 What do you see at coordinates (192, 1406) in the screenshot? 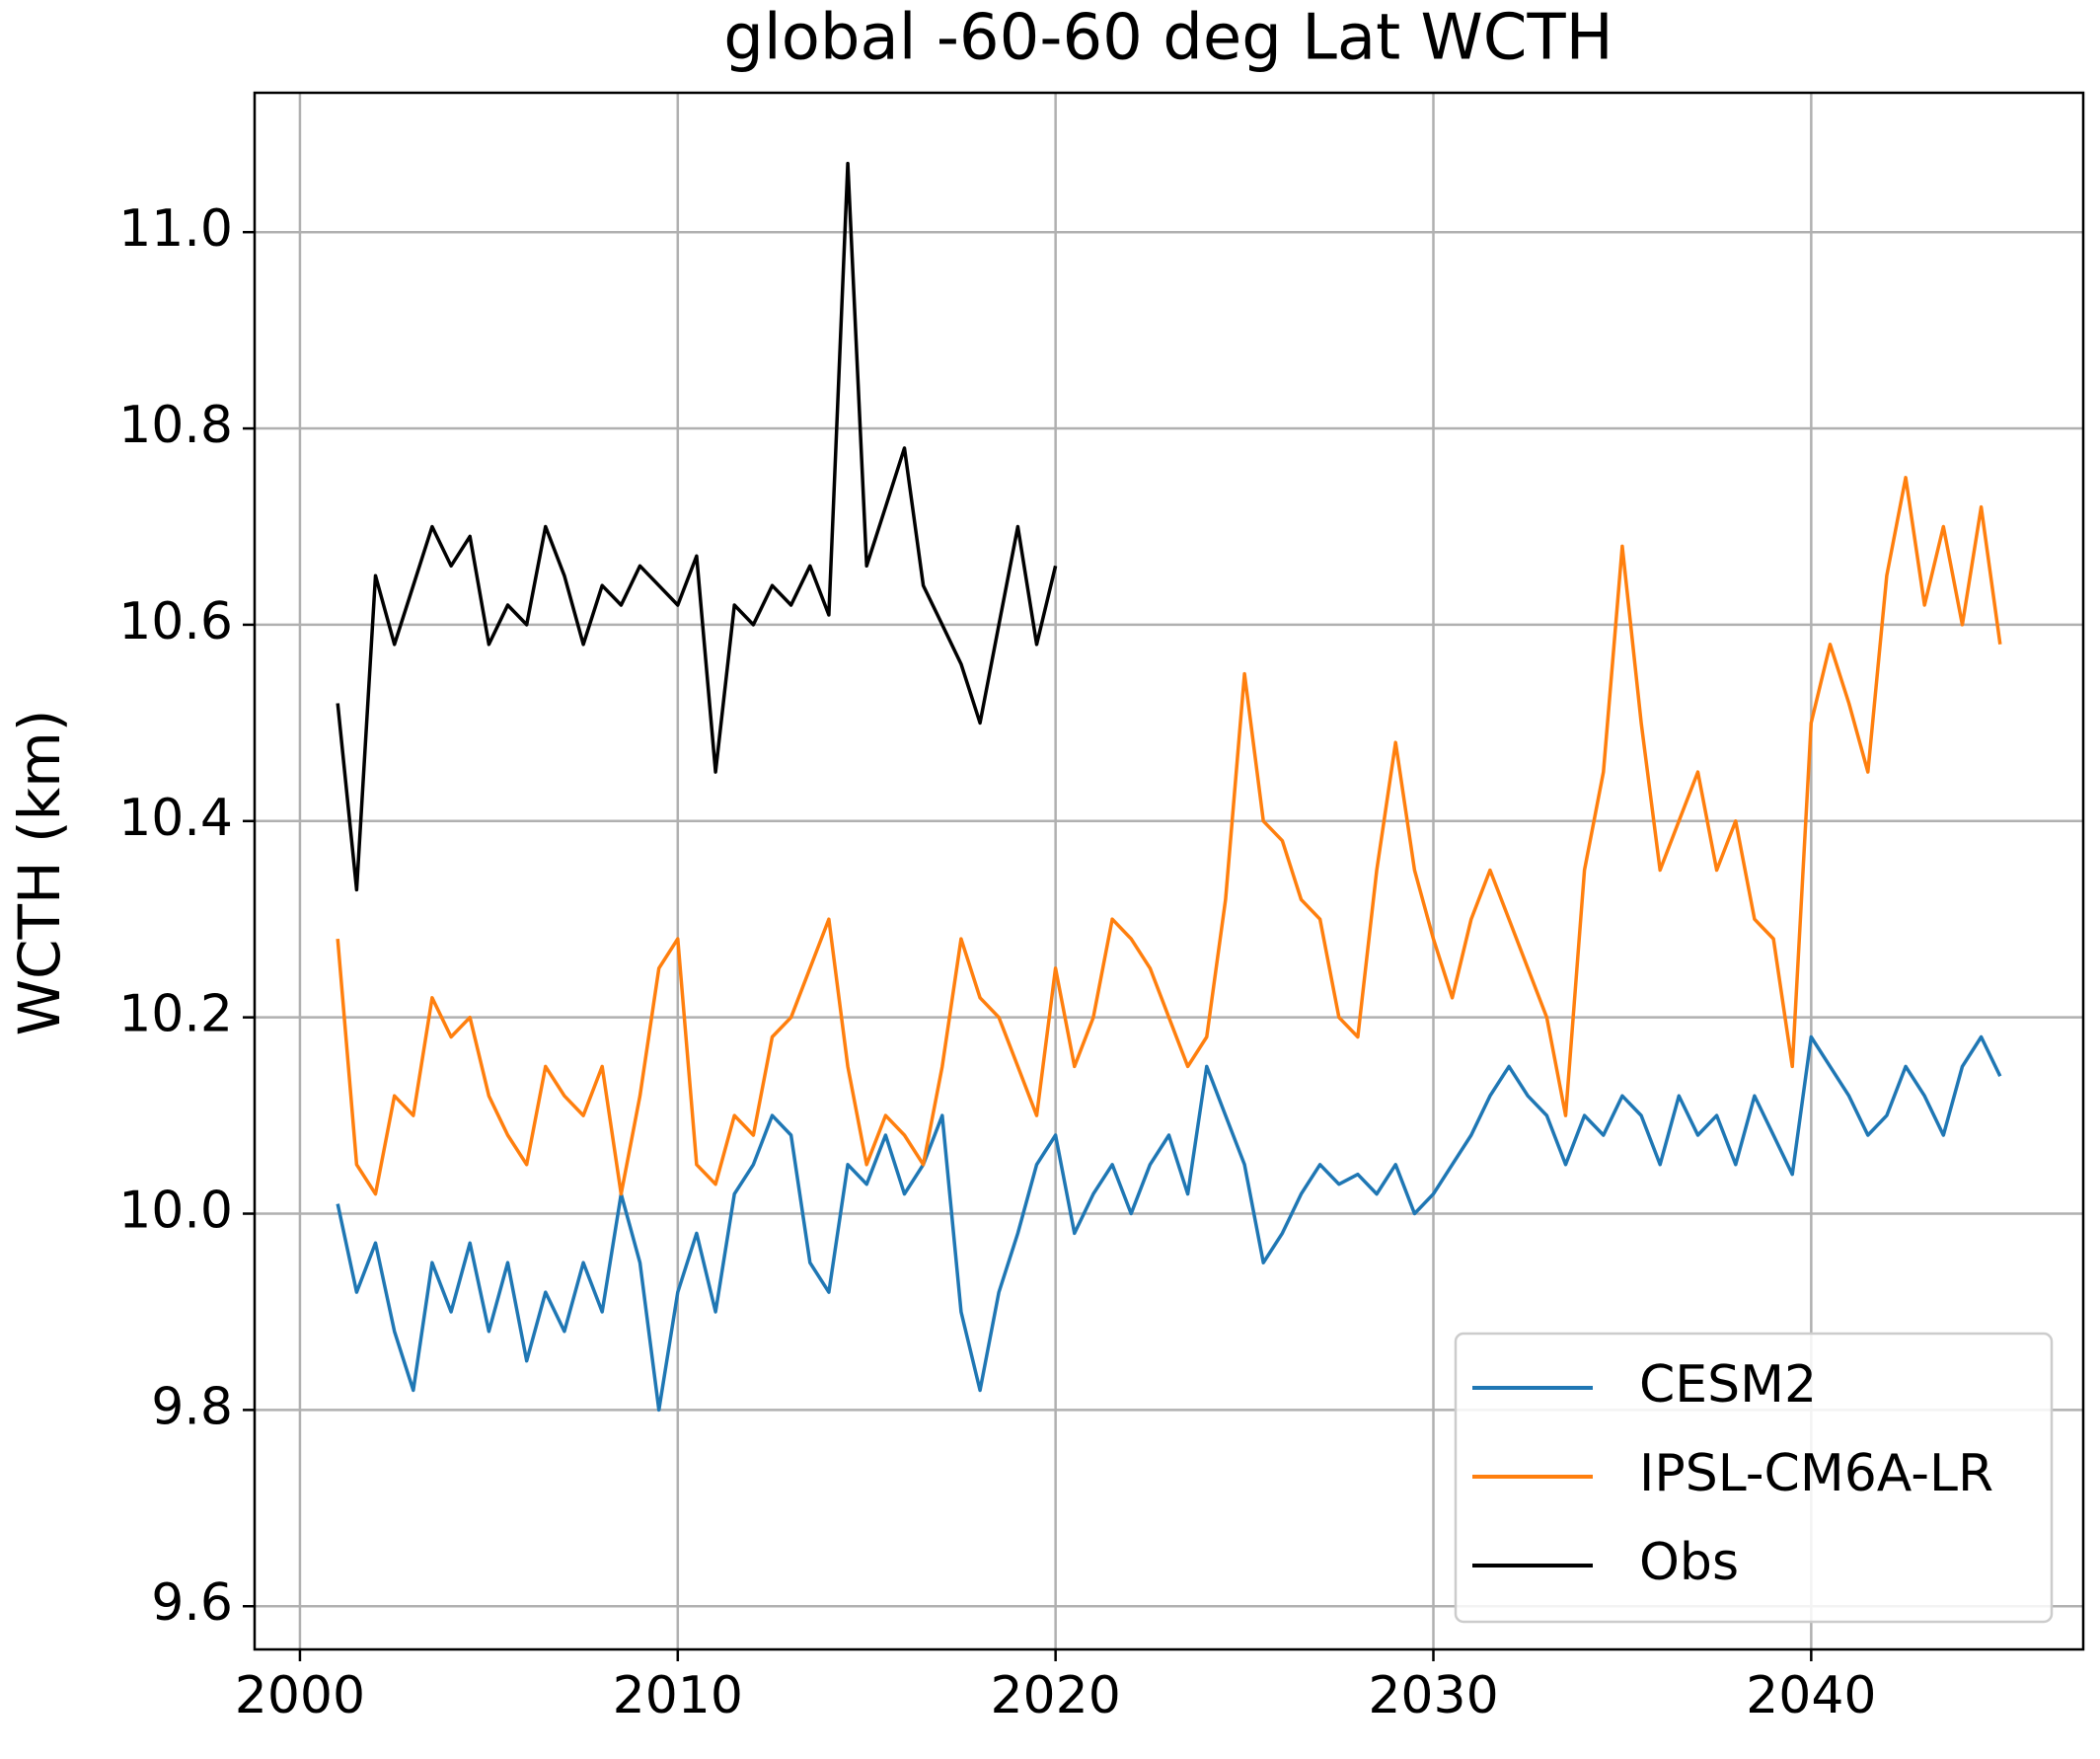
I see `y-tick-label: 9.8` at bounding box center [192, 1406].